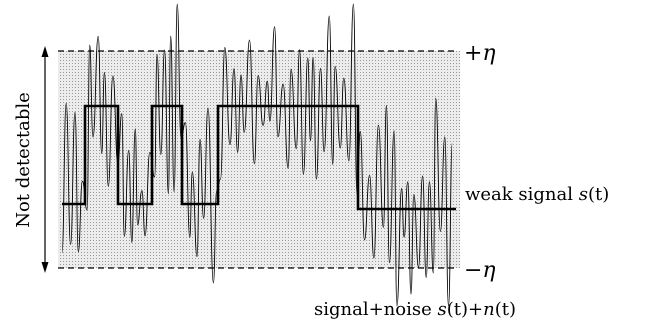 Image resolution: width=649 pixels, height=329 pixels. What do you see at coordinates (415, 309) in the screenshot?
I see `signal-plus-noise-label: signal+noise s(t)+n(t)` at bounding box center [415, 309].